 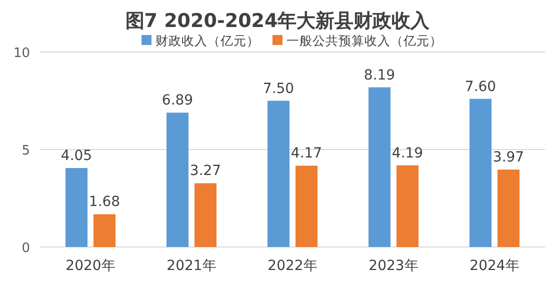 What do you see at coordinates (380, 75) in the screenshot?
I see `data-label: 8.19` at bounding box center [380, 75].